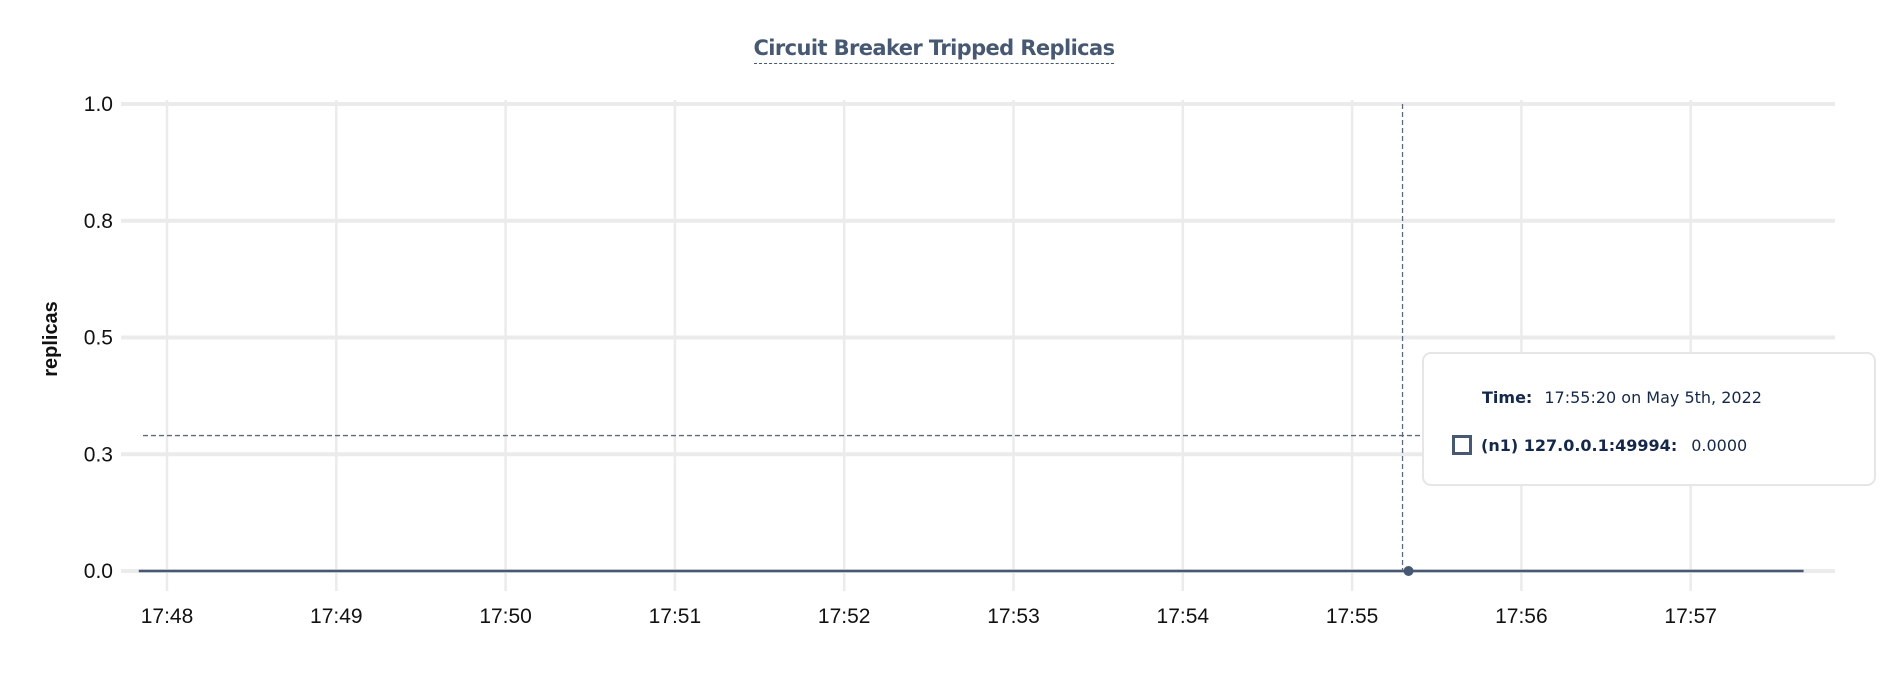 This screenshot has width=1888, height=674. Describe the element at coordinates (1653, 397) in the screenshot. I see `tooltip-time-value: 17:55:20 on May 5th, 2022` at that location.